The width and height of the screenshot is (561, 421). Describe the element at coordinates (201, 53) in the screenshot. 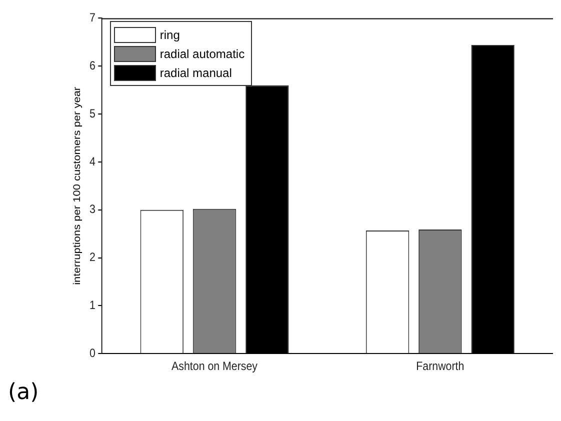

I see `legend-label: radial automatic` at that location.